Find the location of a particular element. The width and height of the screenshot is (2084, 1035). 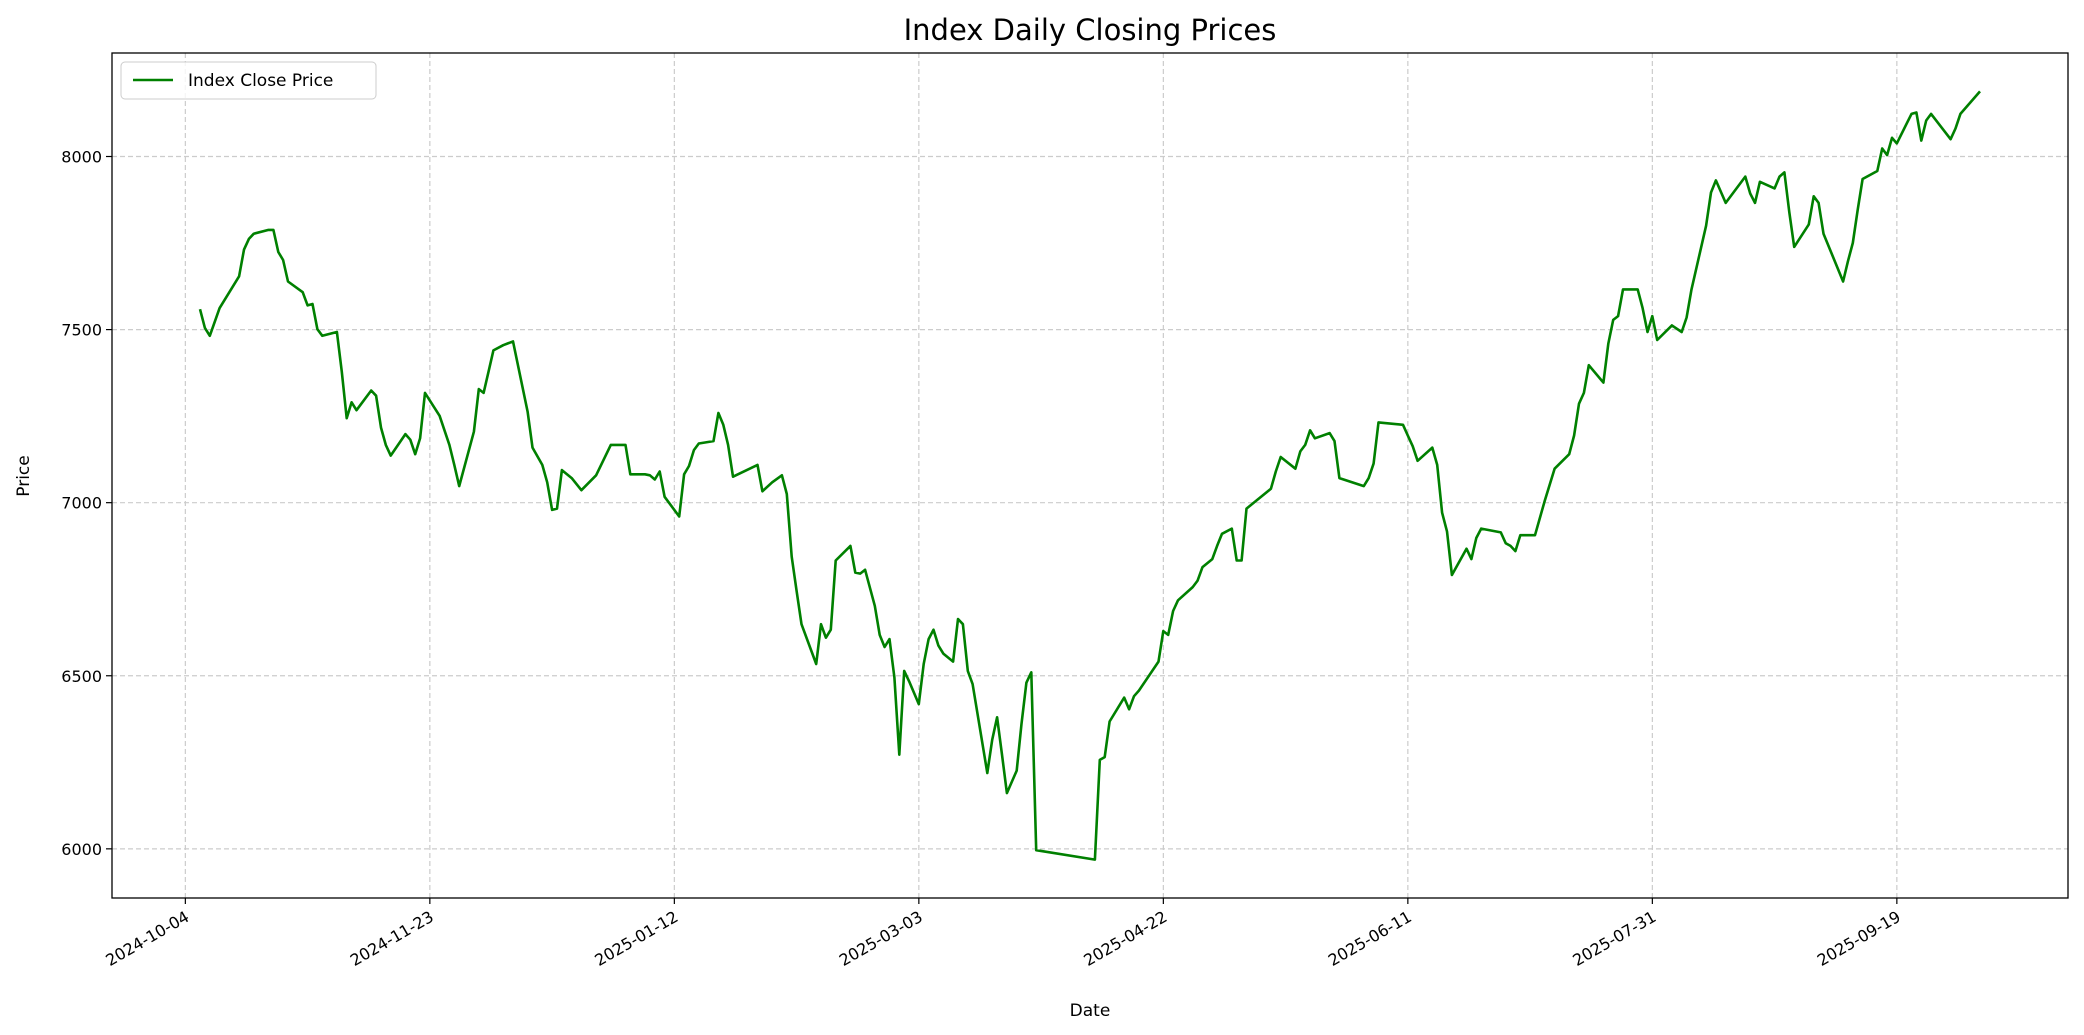

y-tick-label: 6000 is located at coordinates (81, 849).